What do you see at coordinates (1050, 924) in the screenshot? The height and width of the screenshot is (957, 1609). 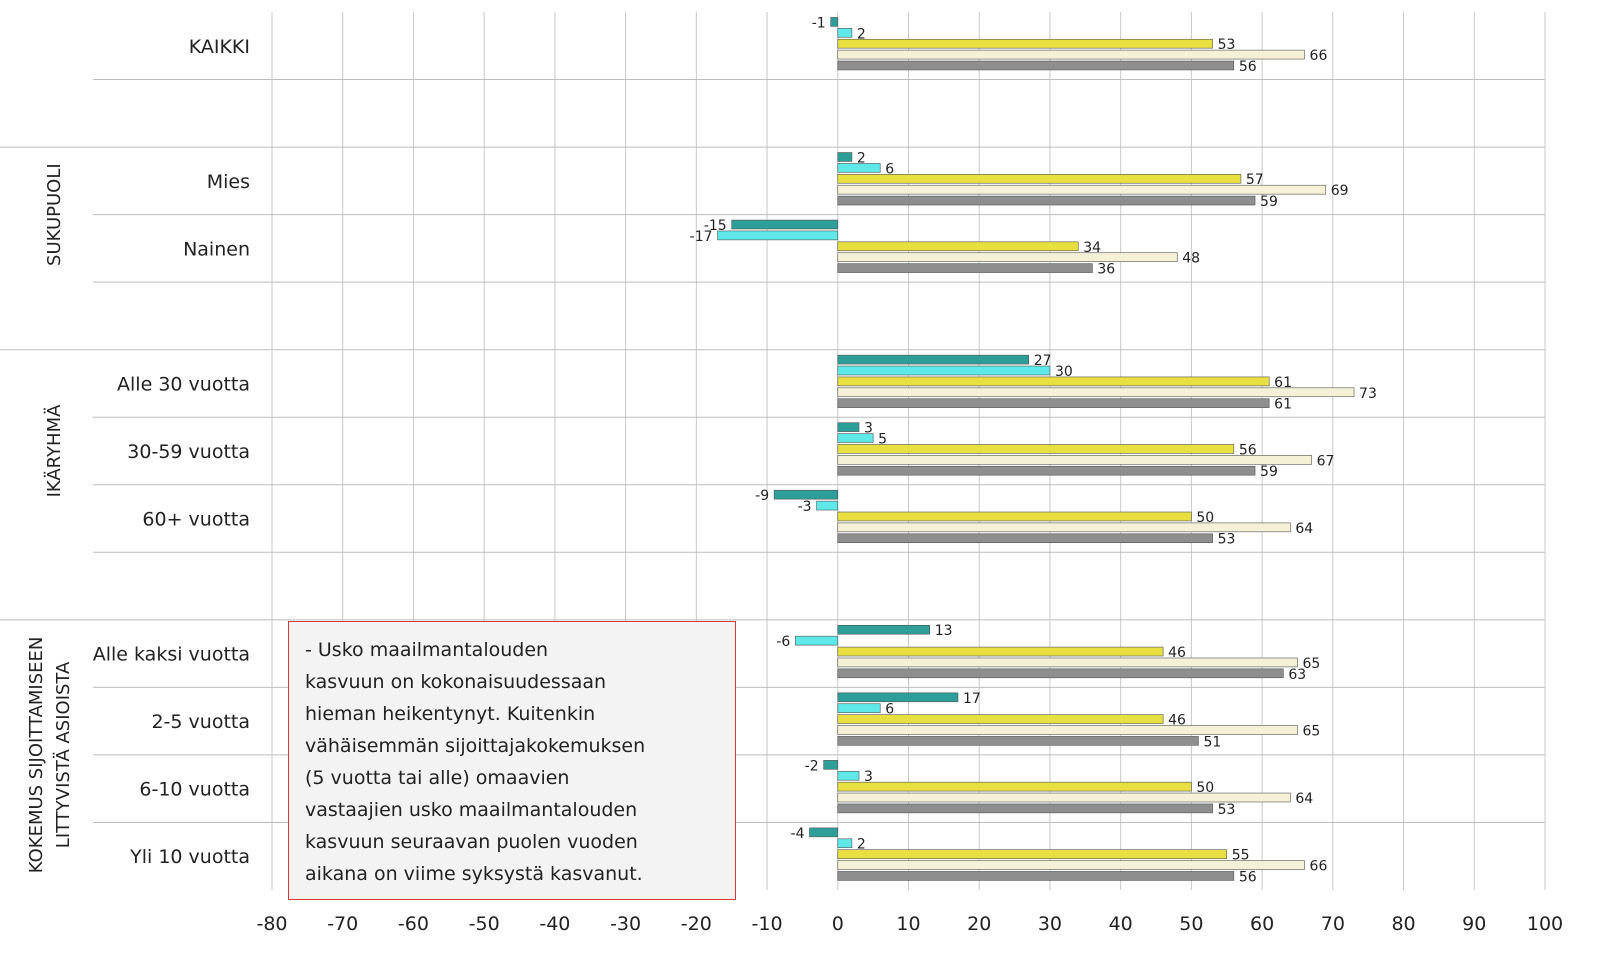 I see `x-tick-label: 30` at bounding box center [1050, 924].